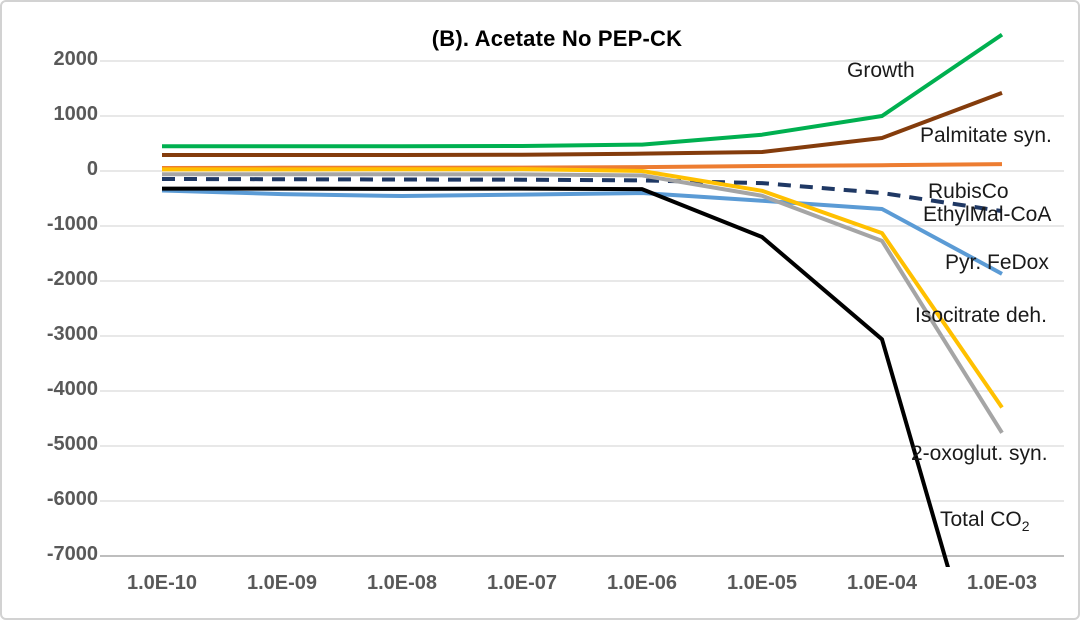 This screenshot has height=620, width=1080. What do you see at coordinates (881, 70) in the screenshot?
I see `series-label-growth: Growth` at bounding box center [881, 70].